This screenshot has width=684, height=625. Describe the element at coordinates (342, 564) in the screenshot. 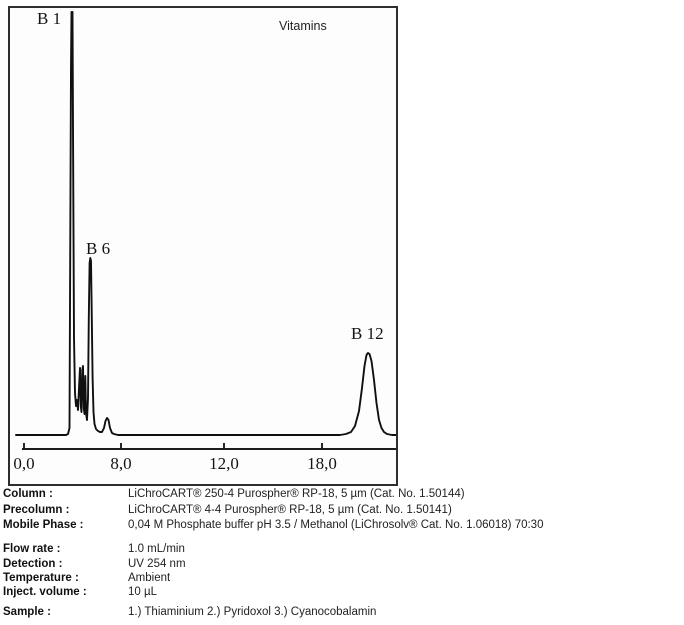

I see `spec-row-detection: Detection : UV 254 nm` at that location.